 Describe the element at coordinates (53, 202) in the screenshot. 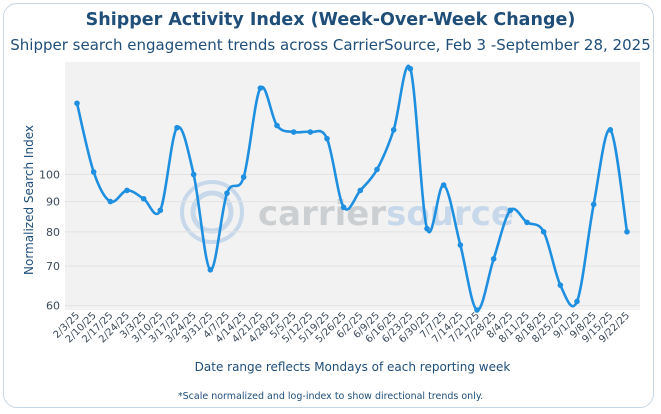

I see `y-tick-label: 90` at that location.